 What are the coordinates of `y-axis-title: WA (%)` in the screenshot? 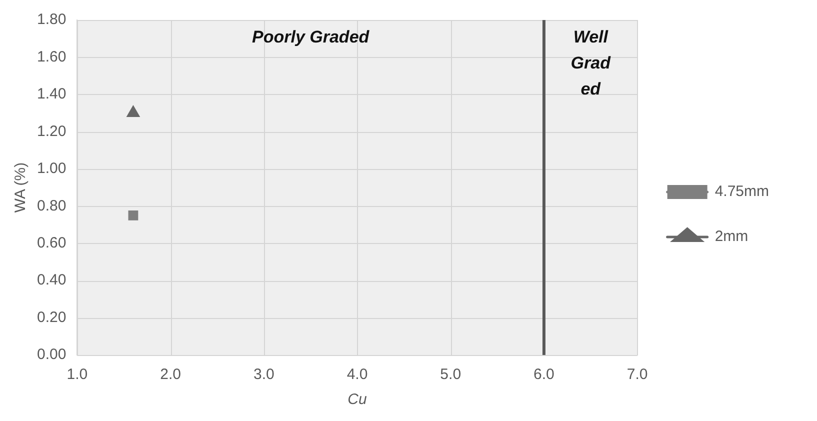 It's located at (21, 187).